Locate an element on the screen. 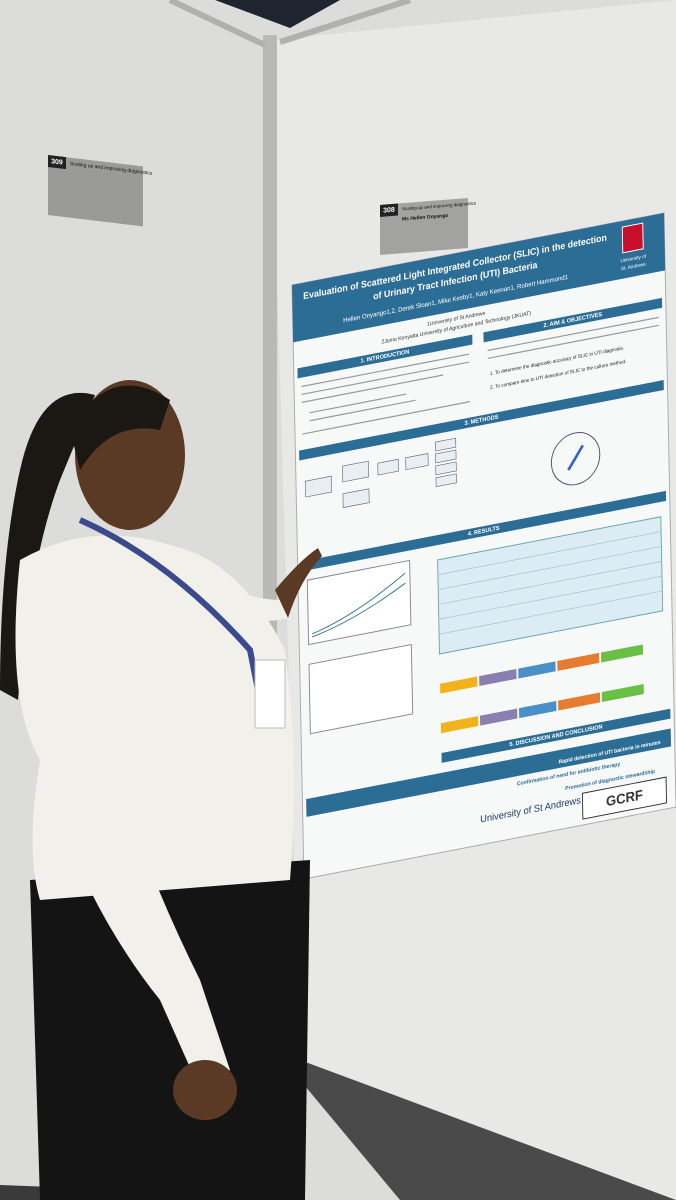 The width and height of the screenshot is (676, 1200). gcrf-box is located at coordinates (624, 798).